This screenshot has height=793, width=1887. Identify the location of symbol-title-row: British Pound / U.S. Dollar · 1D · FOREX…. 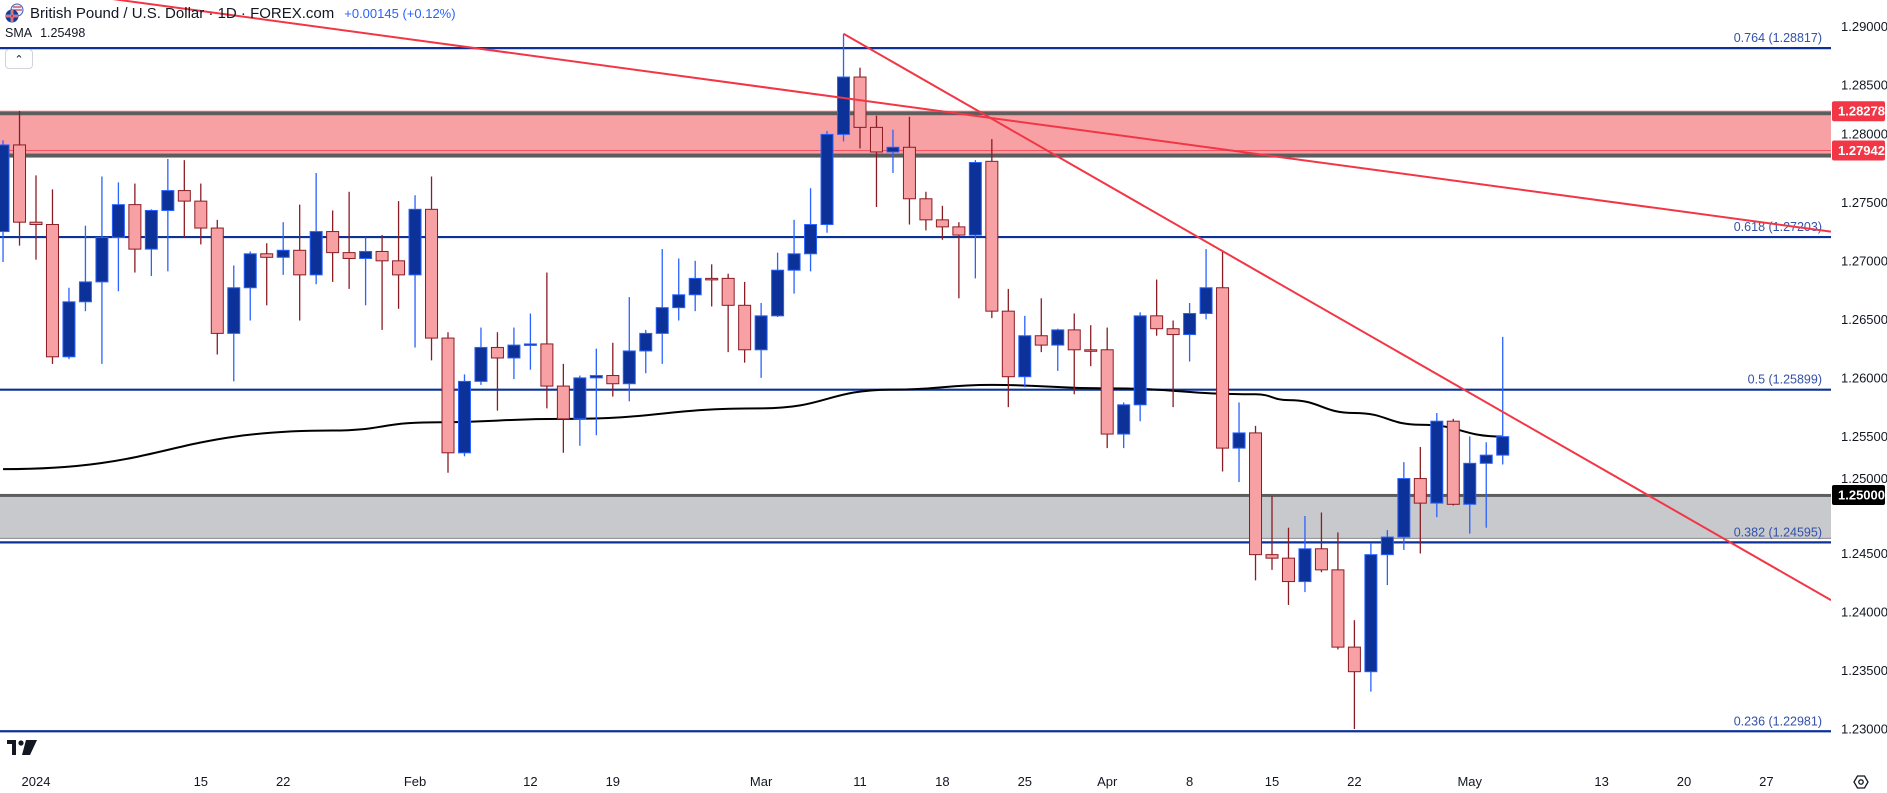
(230, 13).